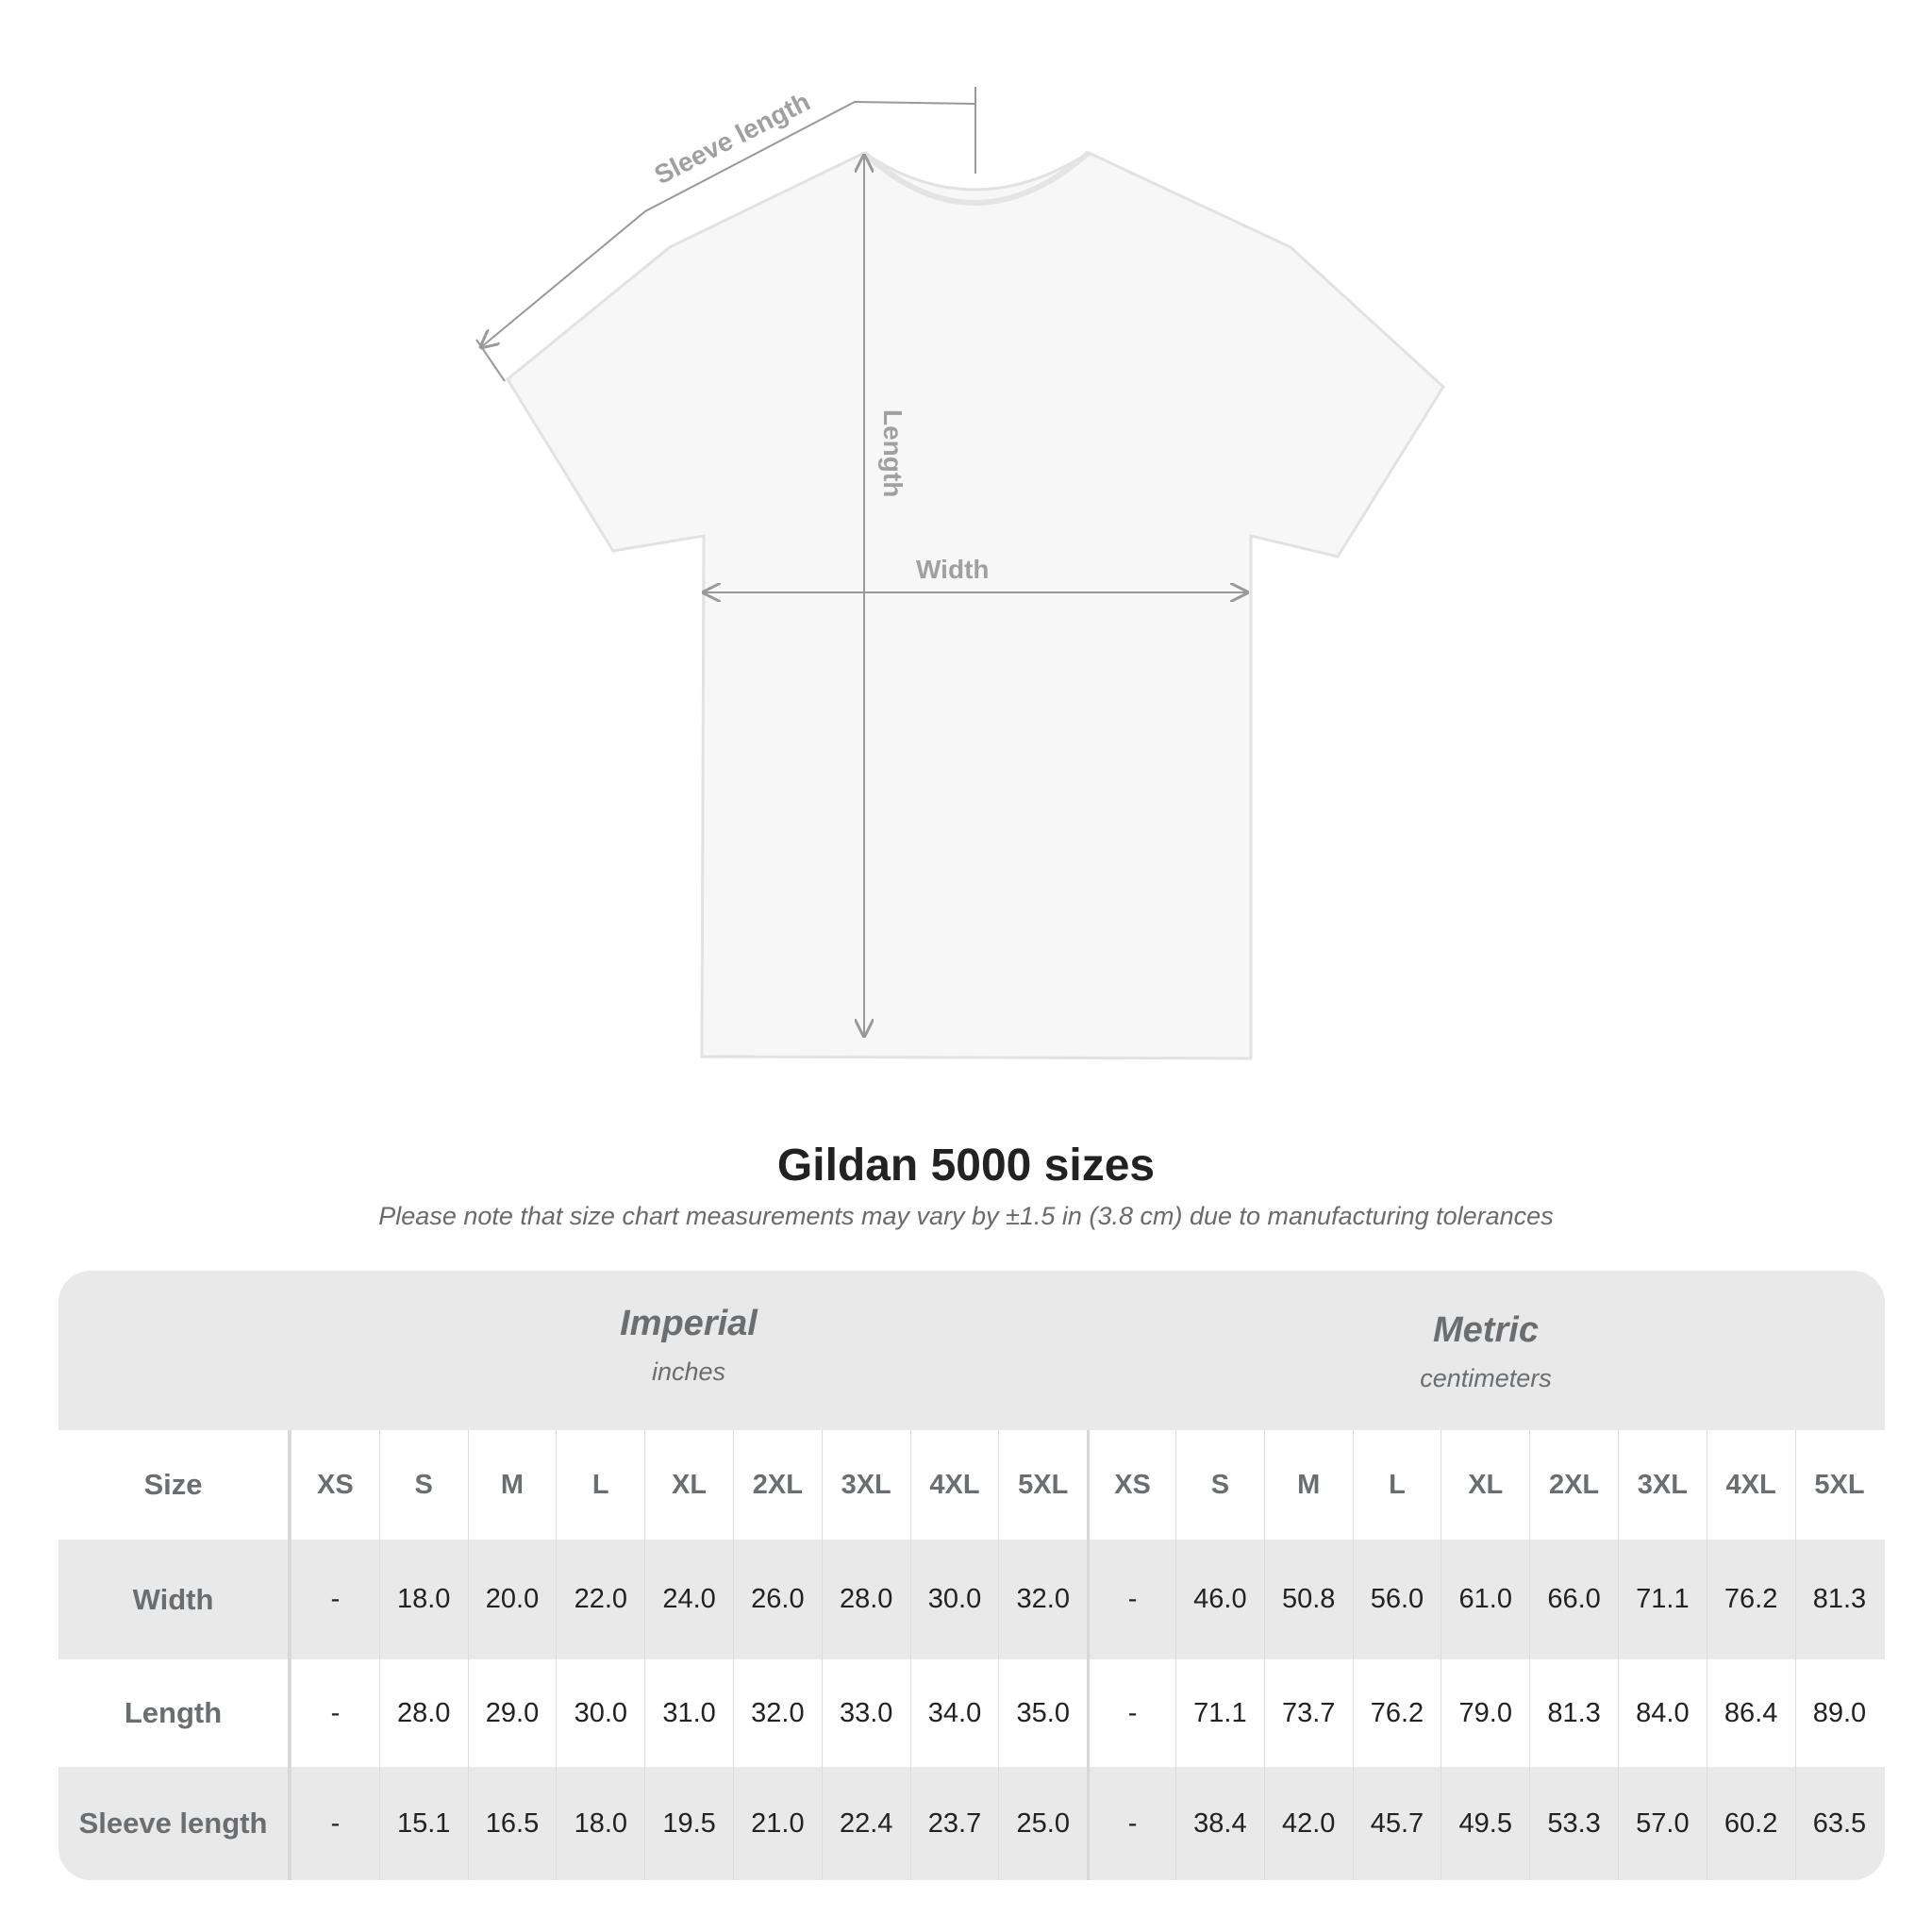 This screenshot has height=1932, width=1932. What do you see at coordinates (1308, 1485) in the screenshot?
I see `size-header-metric: M` at bounding box center [1308, 1485].